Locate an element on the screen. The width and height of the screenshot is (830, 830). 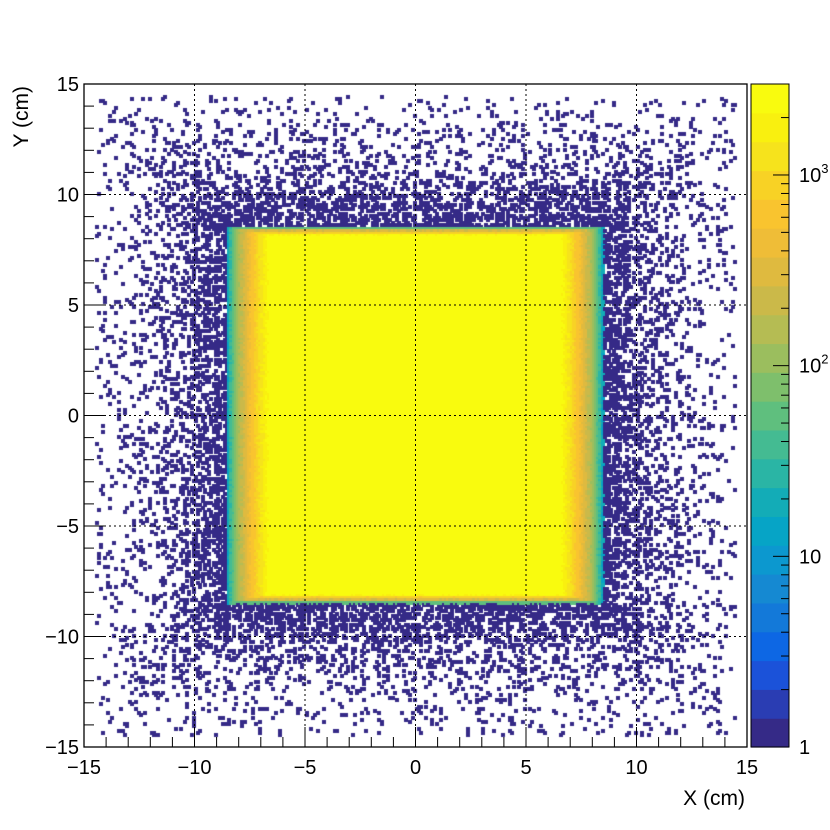
y-tick-label: −15 is located at coordinates (62, 748).